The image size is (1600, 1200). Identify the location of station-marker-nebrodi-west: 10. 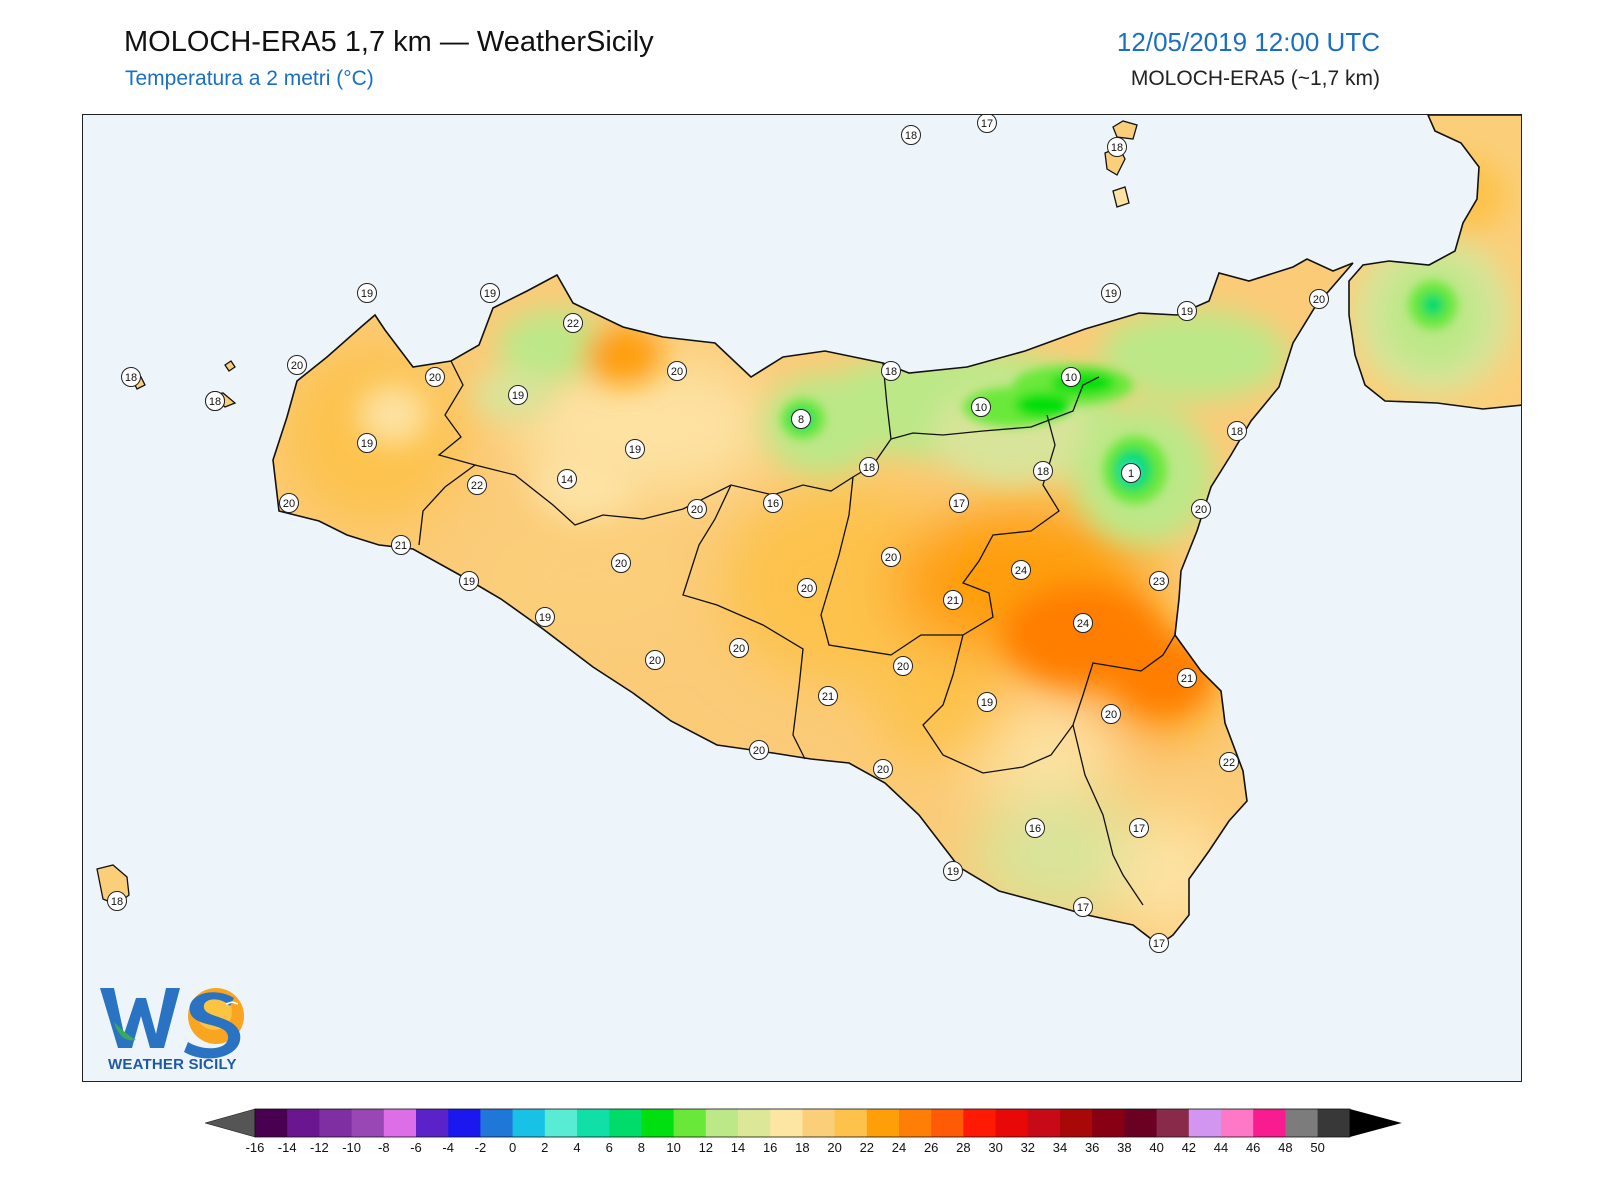
(981, 407).